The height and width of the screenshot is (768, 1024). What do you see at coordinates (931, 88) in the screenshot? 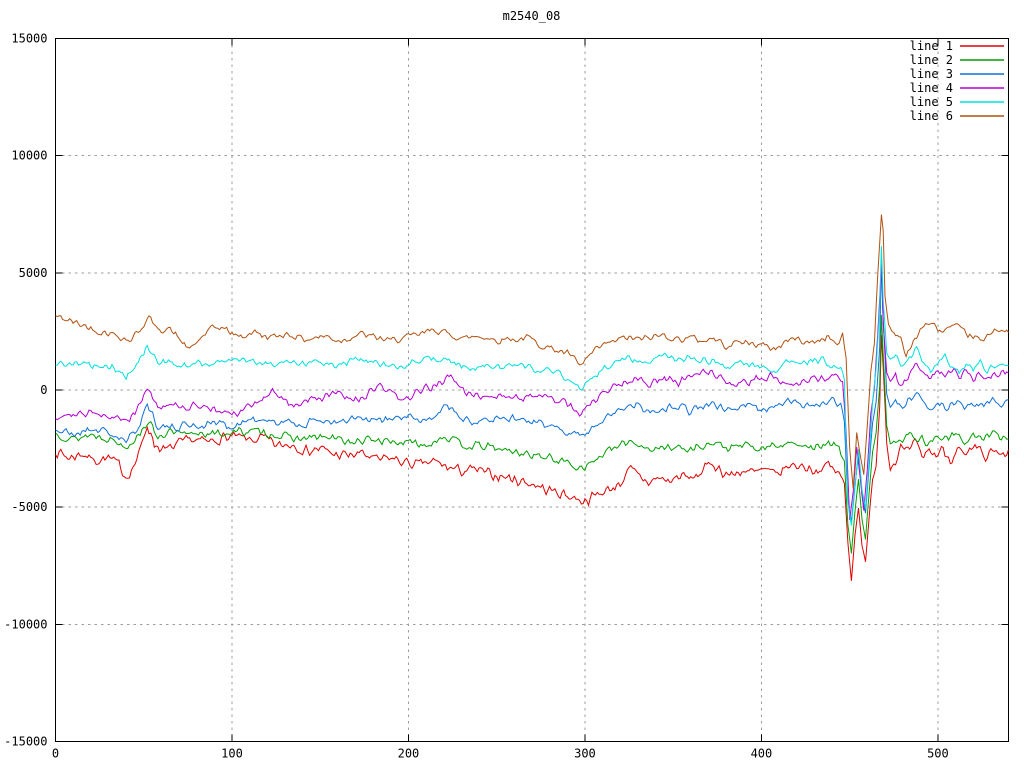
I see `legend-label: line 4` at bounding box center [931, 88].